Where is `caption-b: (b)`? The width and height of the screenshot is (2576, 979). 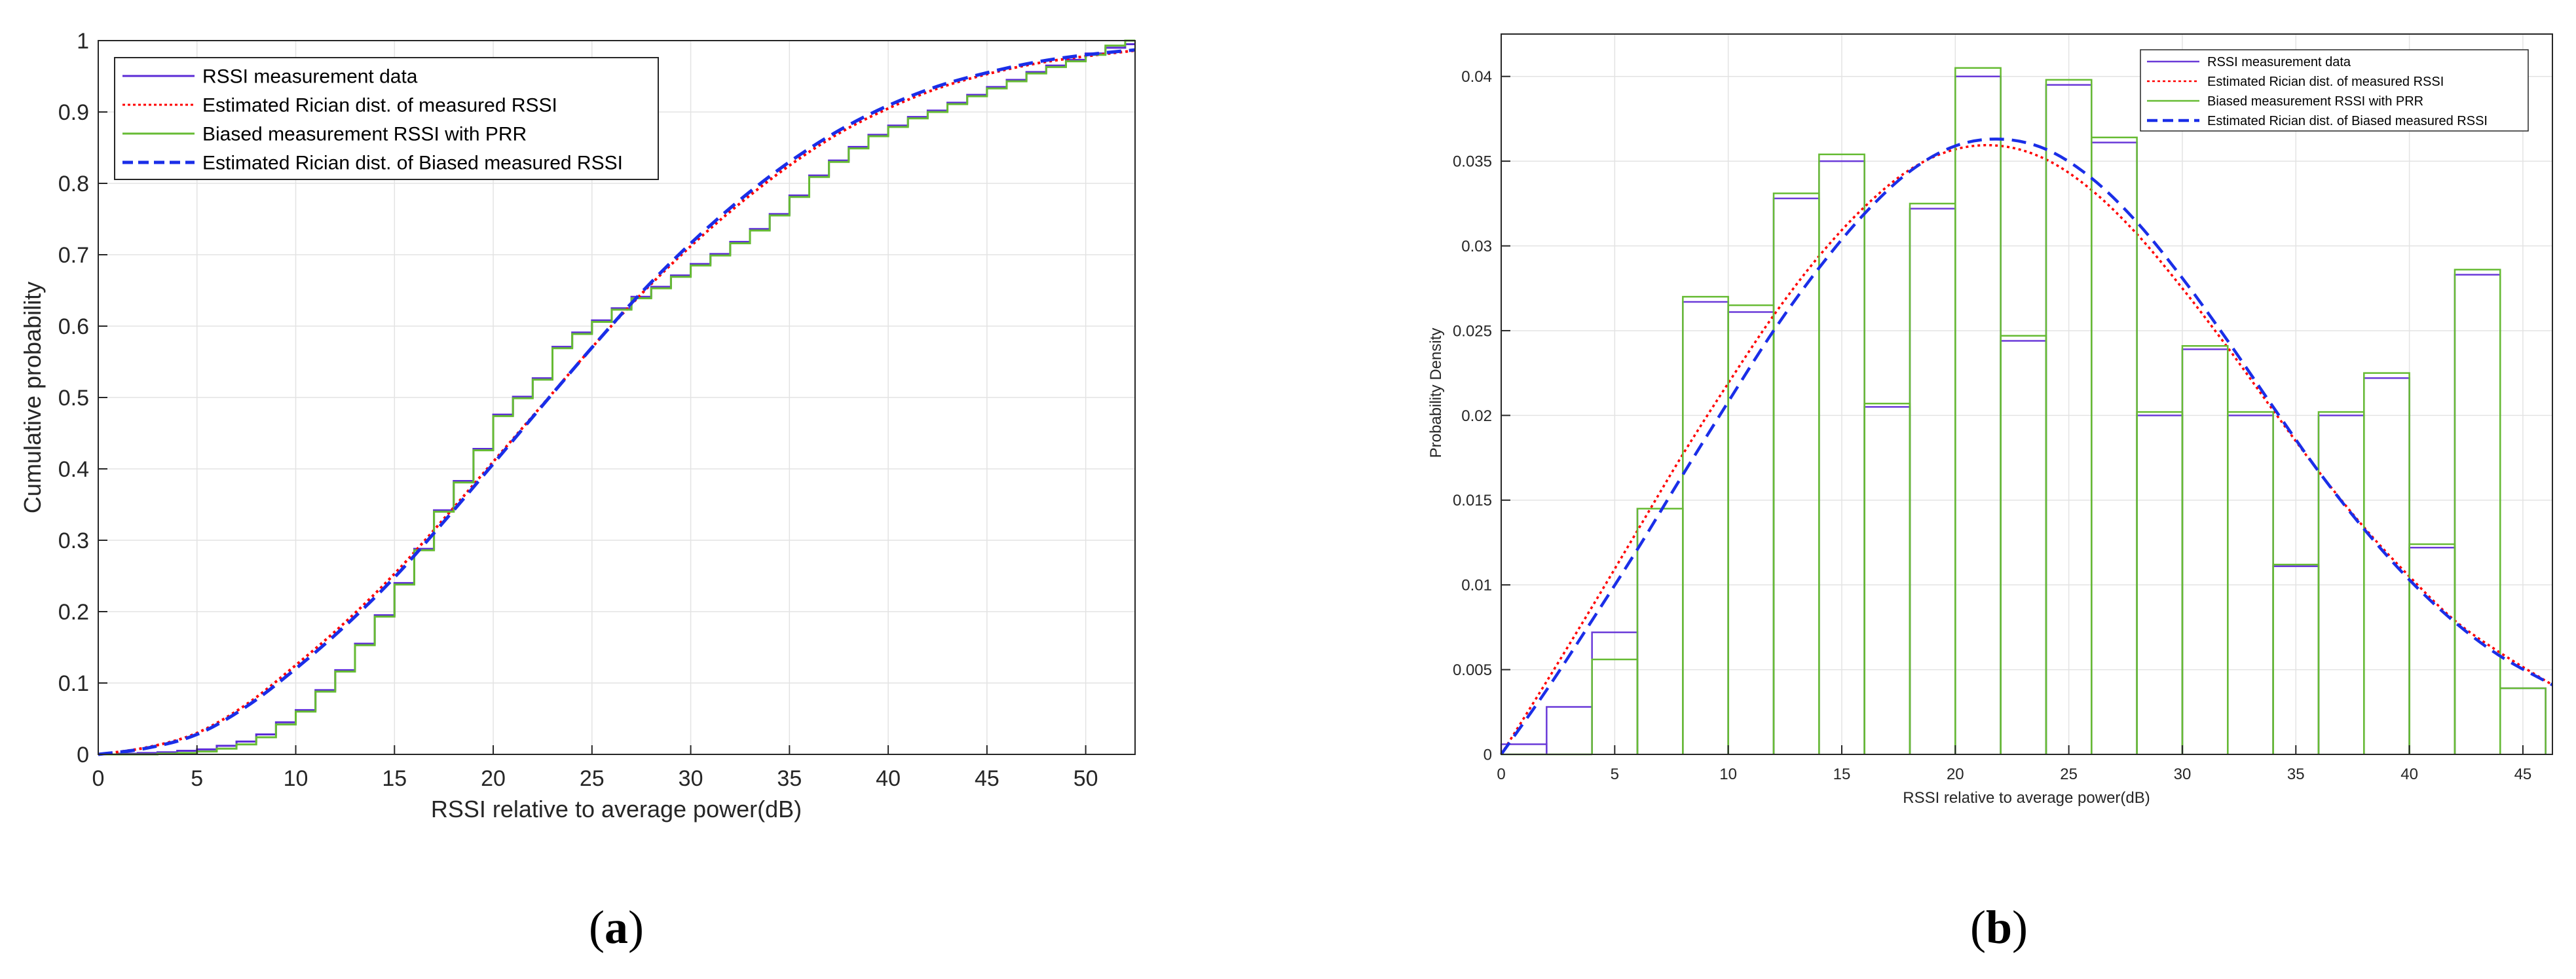
caption-b: (b) is located at coordinates (1999, 927).